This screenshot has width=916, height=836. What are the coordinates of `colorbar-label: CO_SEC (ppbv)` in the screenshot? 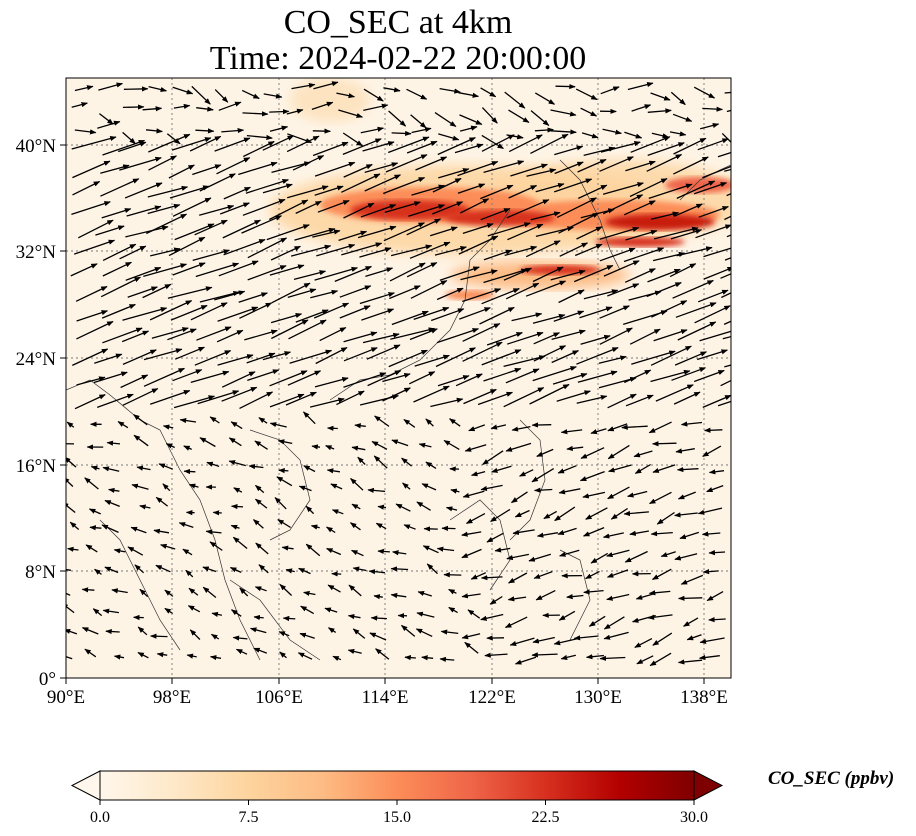 It's located at (831, 778).